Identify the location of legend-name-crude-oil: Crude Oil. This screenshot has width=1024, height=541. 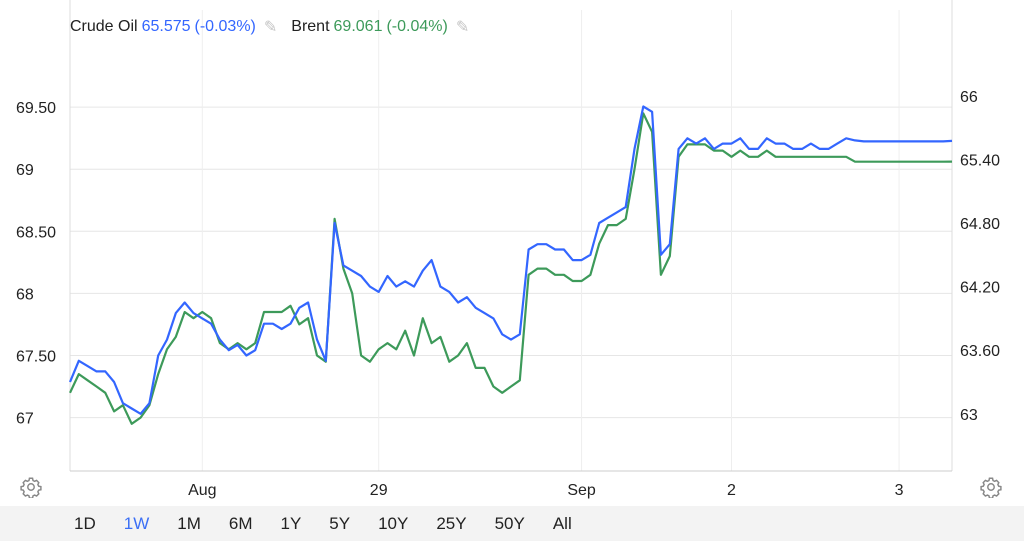
(104, 26).